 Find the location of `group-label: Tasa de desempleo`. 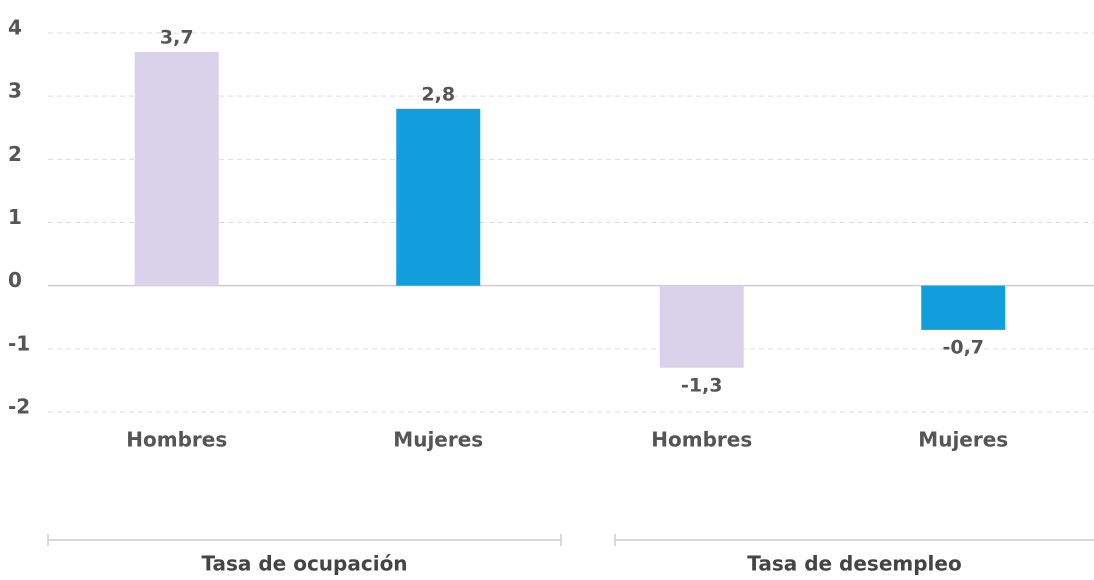

group-label: Tasa de desempleo is located at coordinates (854, 564).